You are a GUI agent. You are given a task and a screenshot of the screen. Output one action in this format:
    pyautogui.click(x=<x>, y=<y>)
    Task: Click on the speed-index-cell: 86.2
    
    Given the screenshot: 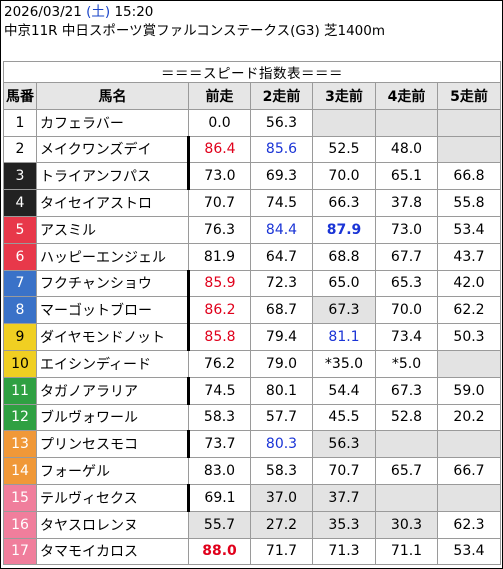 What is the action you would take?
    pyautogui.click(x=219, y=310)
    